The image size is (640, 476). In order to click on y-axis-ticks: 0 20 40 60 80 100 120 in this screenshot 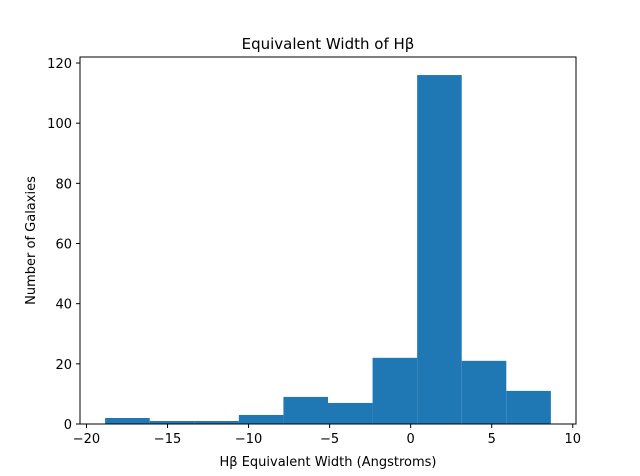, I will do `click(63, 245)`.